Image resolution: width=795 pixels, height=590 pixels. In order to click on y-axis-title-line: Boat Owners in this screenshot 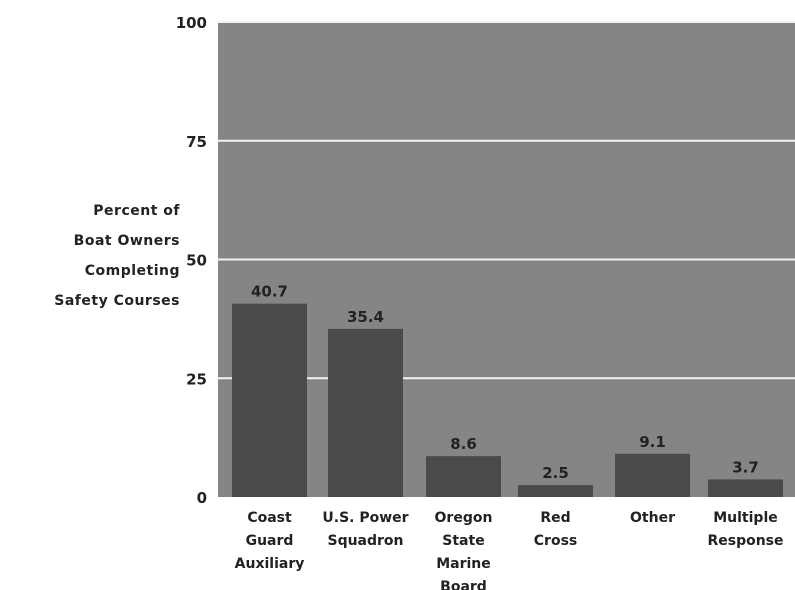, I will do `click(126, 241)`.